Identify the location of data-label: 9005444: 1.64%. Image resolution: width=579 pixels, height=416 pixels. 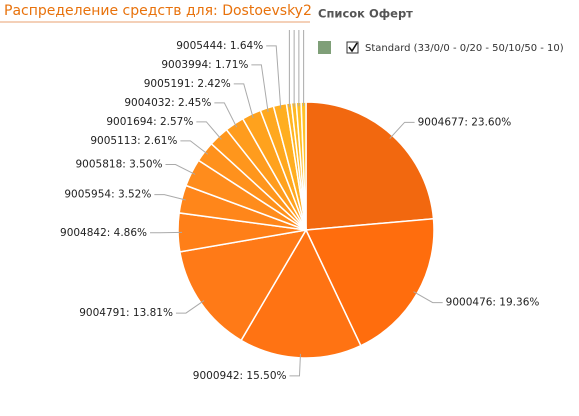
(219, 46).